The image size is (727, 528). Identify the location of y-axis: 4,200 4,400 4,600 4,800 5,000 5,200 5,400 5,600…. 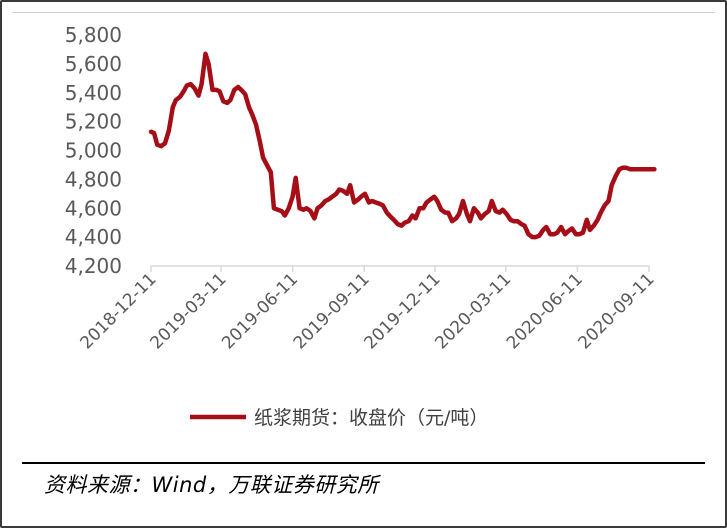
(93, 150).